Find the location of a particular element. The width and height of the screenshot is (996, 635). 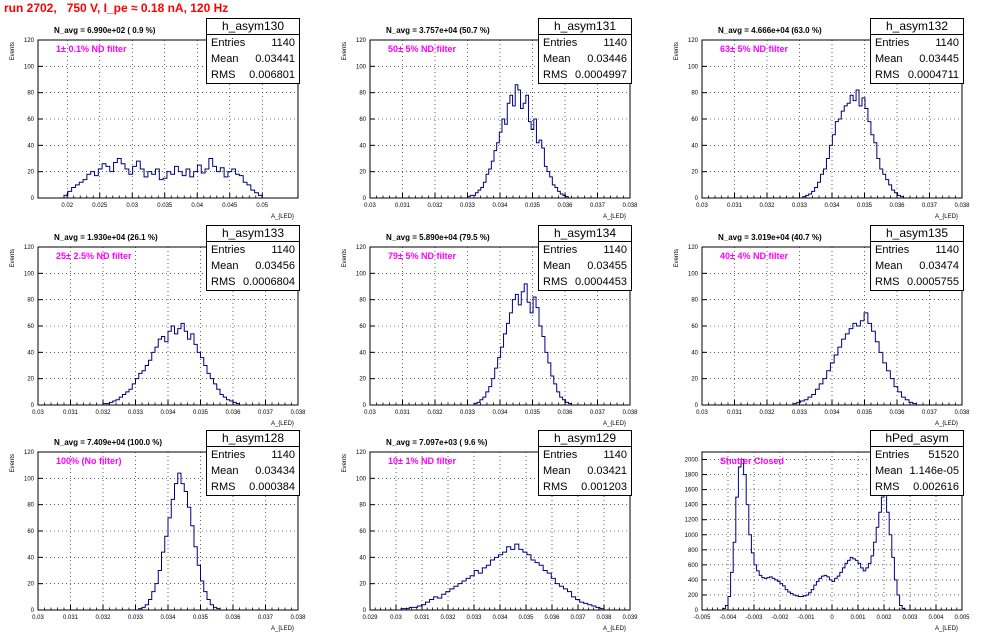

y-tick-label: 400 is located at coordinates (693, 581).